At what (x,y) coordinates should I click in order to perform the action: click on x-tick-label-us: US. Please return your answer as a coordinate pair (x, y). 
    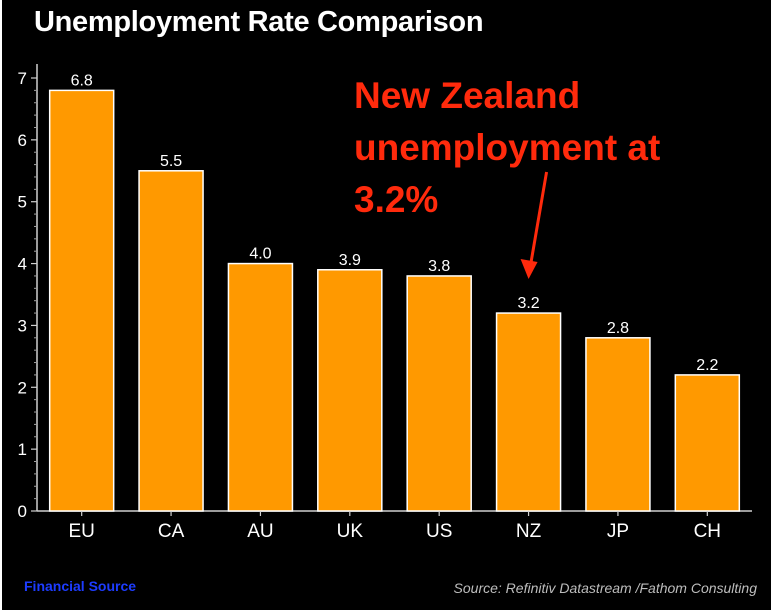
    Looking at the image, I should click on (439, 531).